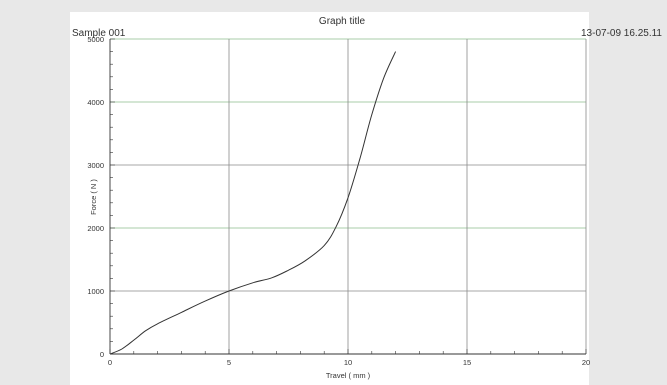 This screenshot has height=385, width=667. Describe the element at coordinates (342, 21) in the screenshot. I see `graph-title: Graph title` at that location.